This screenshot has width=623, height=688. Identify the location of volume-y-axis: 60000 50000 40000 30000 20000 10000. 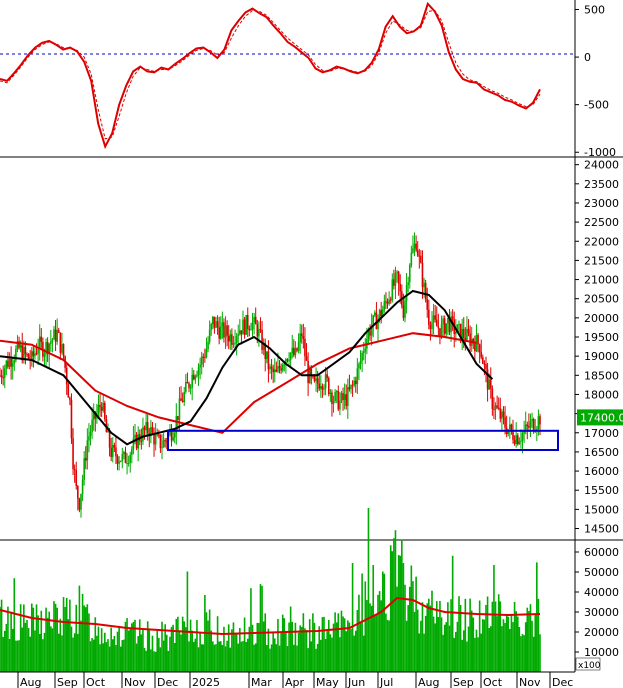
(597, 602).